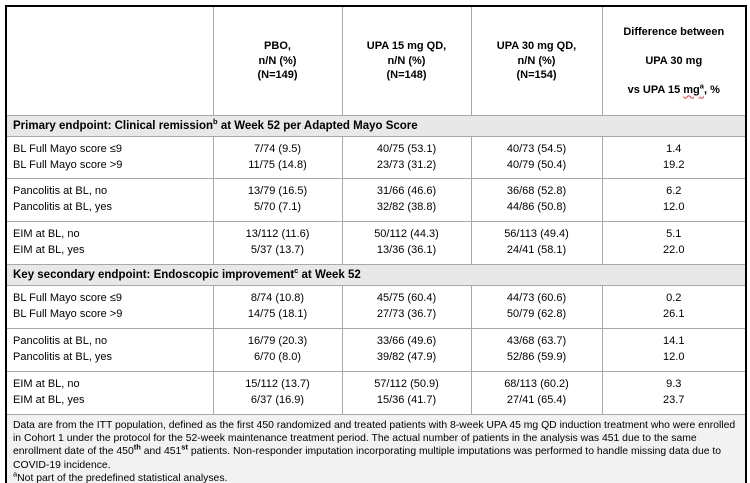 The height and width of the screenshot is (483, 750). I want to click on cell-value: 19.2, so click(674, 164).